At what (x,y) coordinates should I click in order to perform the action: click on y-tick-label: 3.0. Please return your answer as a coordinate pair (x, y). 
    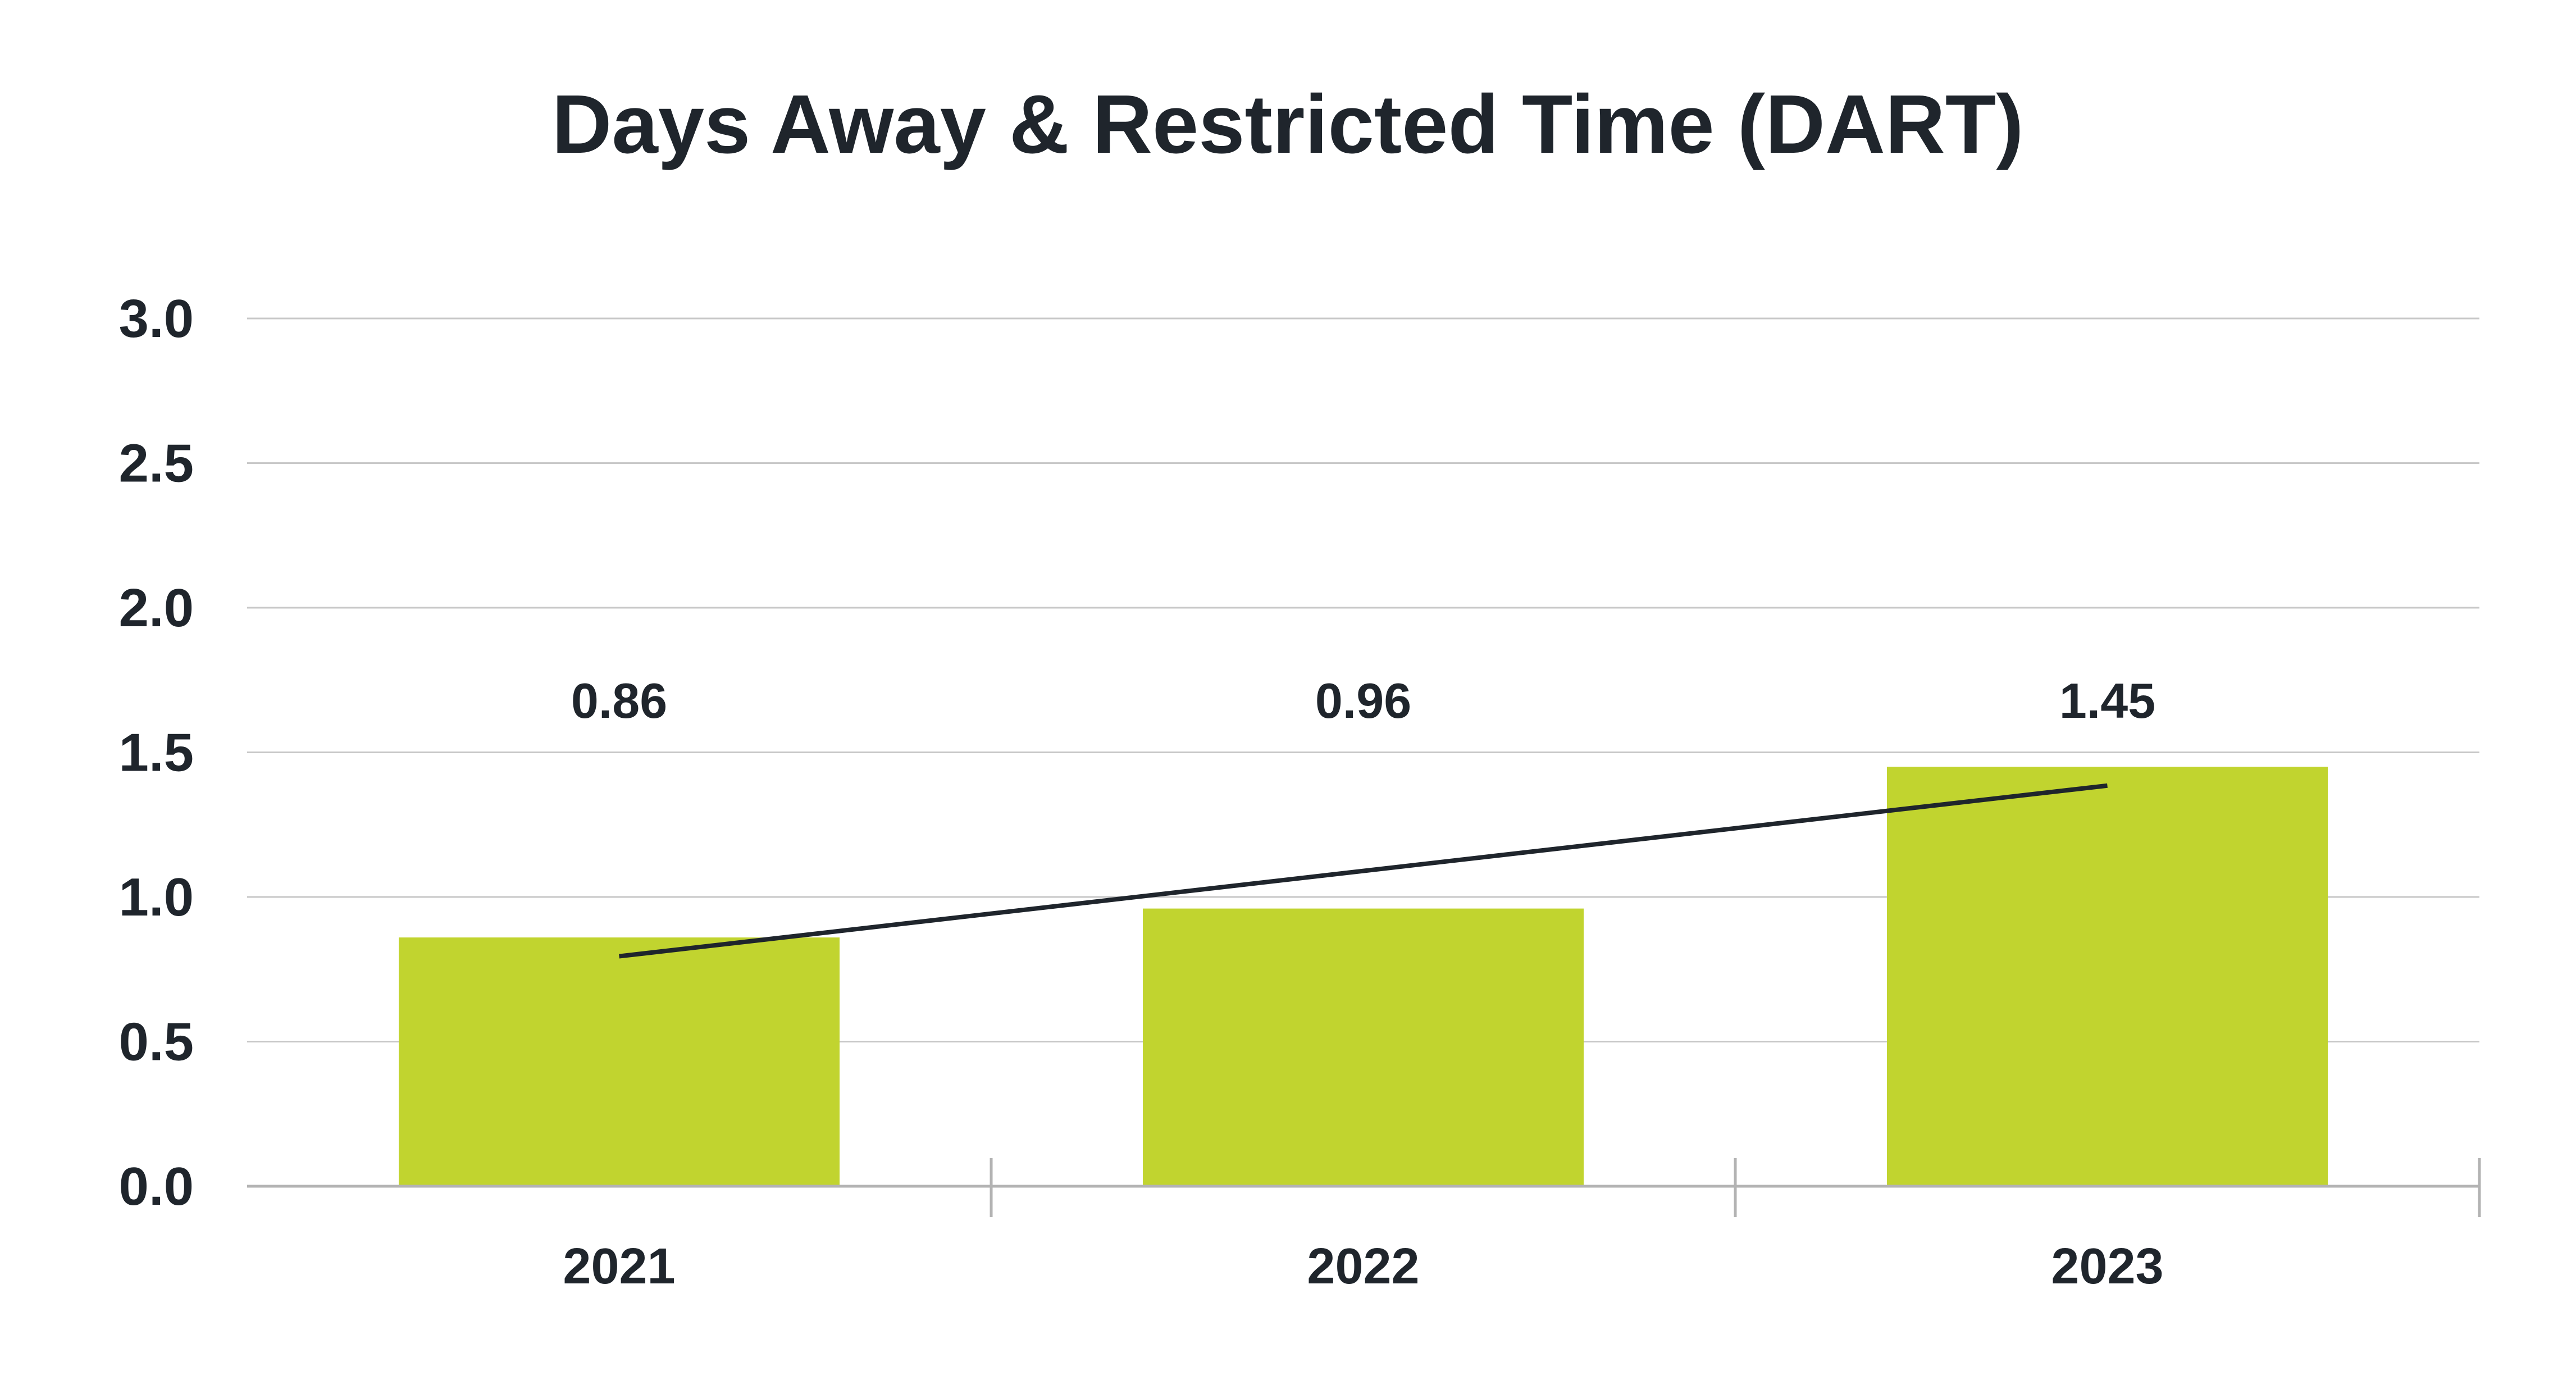
    Looking at the image, I should click on (157, 319).